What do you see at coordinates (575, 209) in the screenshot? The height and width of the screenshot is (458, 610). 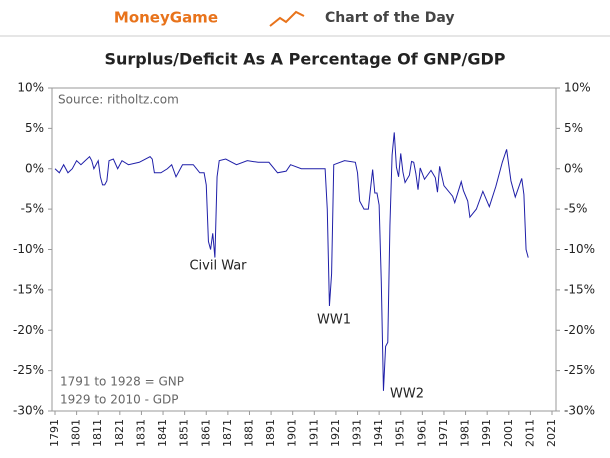 I see `y2-tick-label: -5%` at bounding box center [575, 209].